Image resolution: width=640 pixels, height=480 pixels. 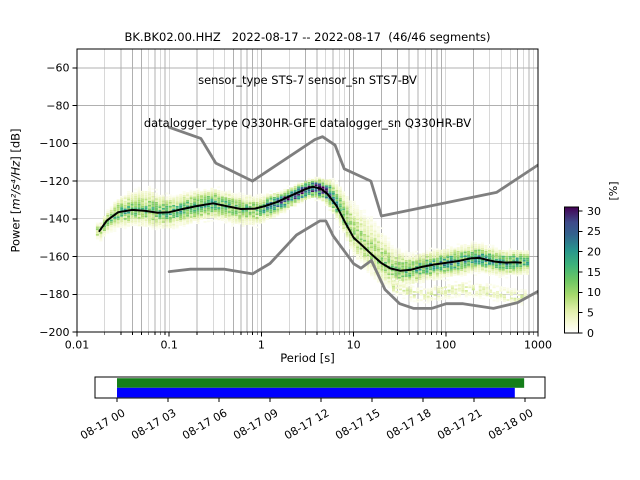 I want to click on x-tick-label: 1000, so click(x=538, y=345).